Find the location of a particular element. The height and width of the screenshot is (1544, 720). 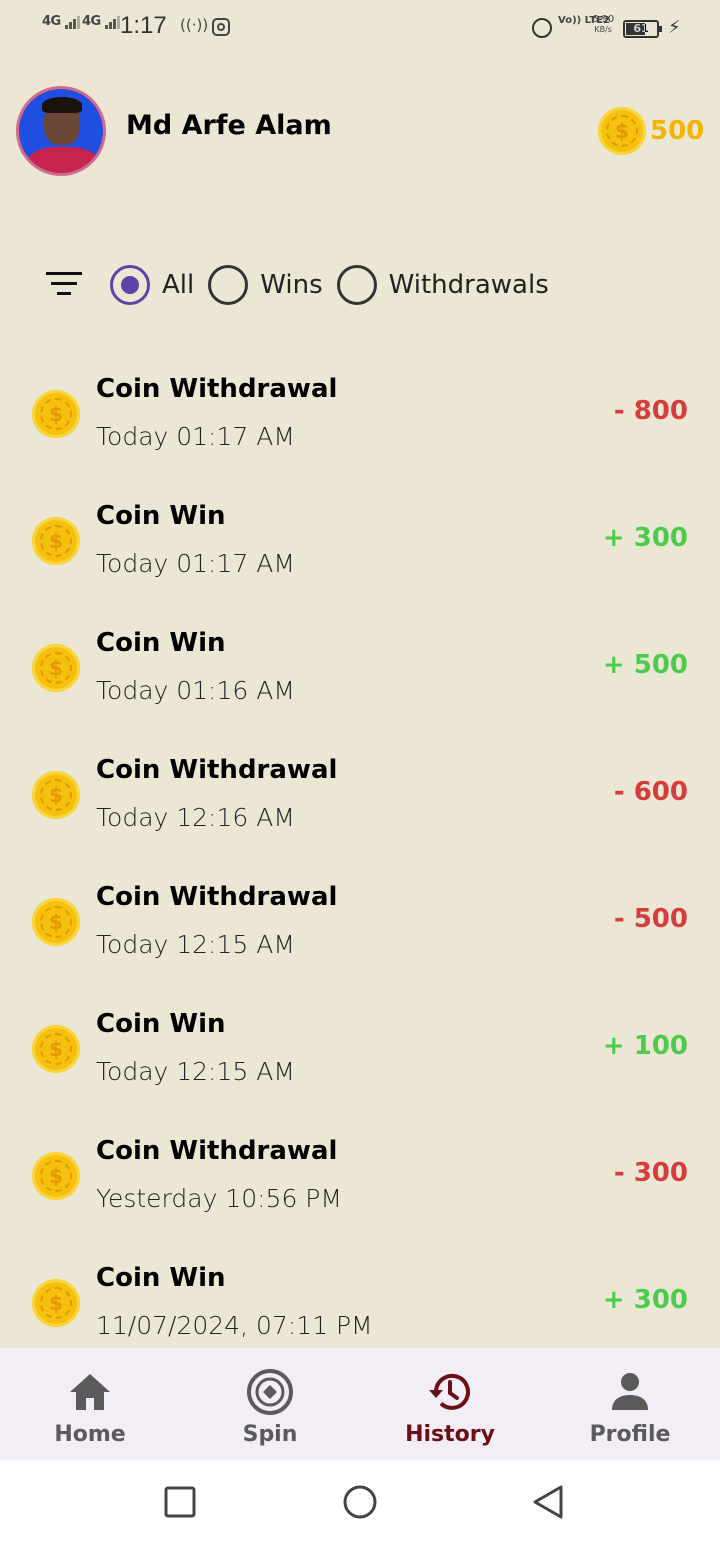

nav-home: Home is located at coordinates (90, 1404).